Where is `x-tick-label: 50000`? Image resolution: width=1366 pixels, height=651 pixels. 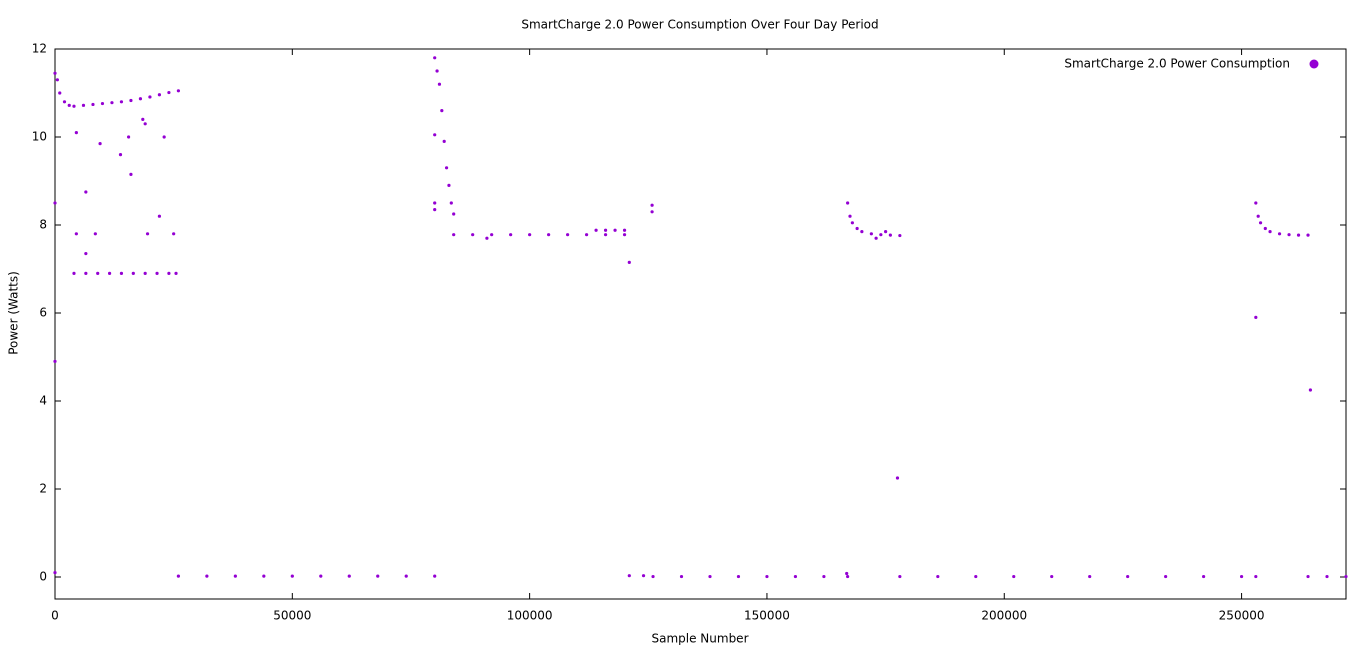 x-tick-label: 50000 is located at coordinates (292, 616).